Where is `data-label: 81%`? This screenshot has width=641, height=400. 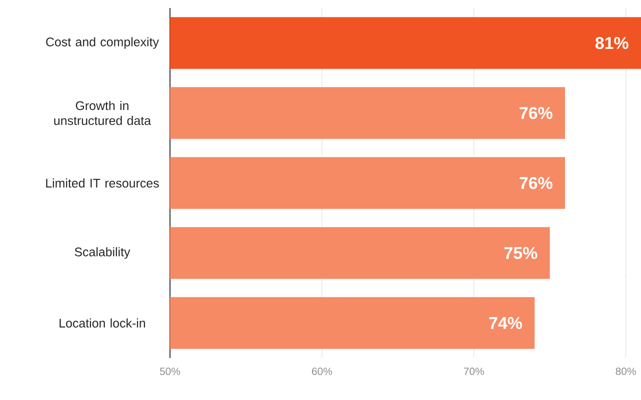
data-label: 81% is located at coordinates (611, 43).